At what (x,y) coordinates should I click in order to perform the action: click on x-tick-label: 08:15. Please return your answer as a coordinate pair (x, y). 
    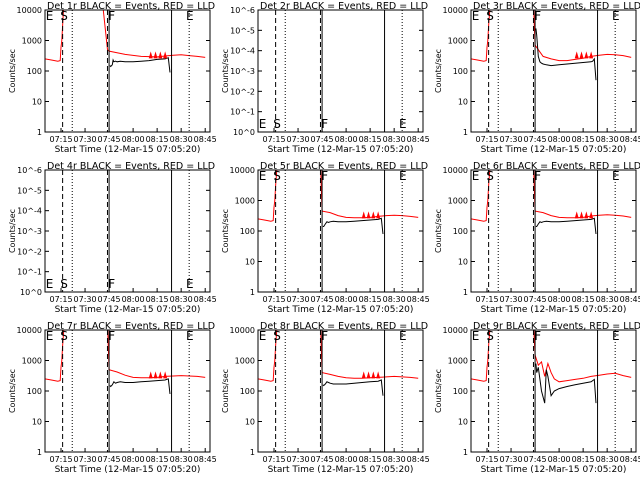
    Looking at the image, I should click on (157, 459).